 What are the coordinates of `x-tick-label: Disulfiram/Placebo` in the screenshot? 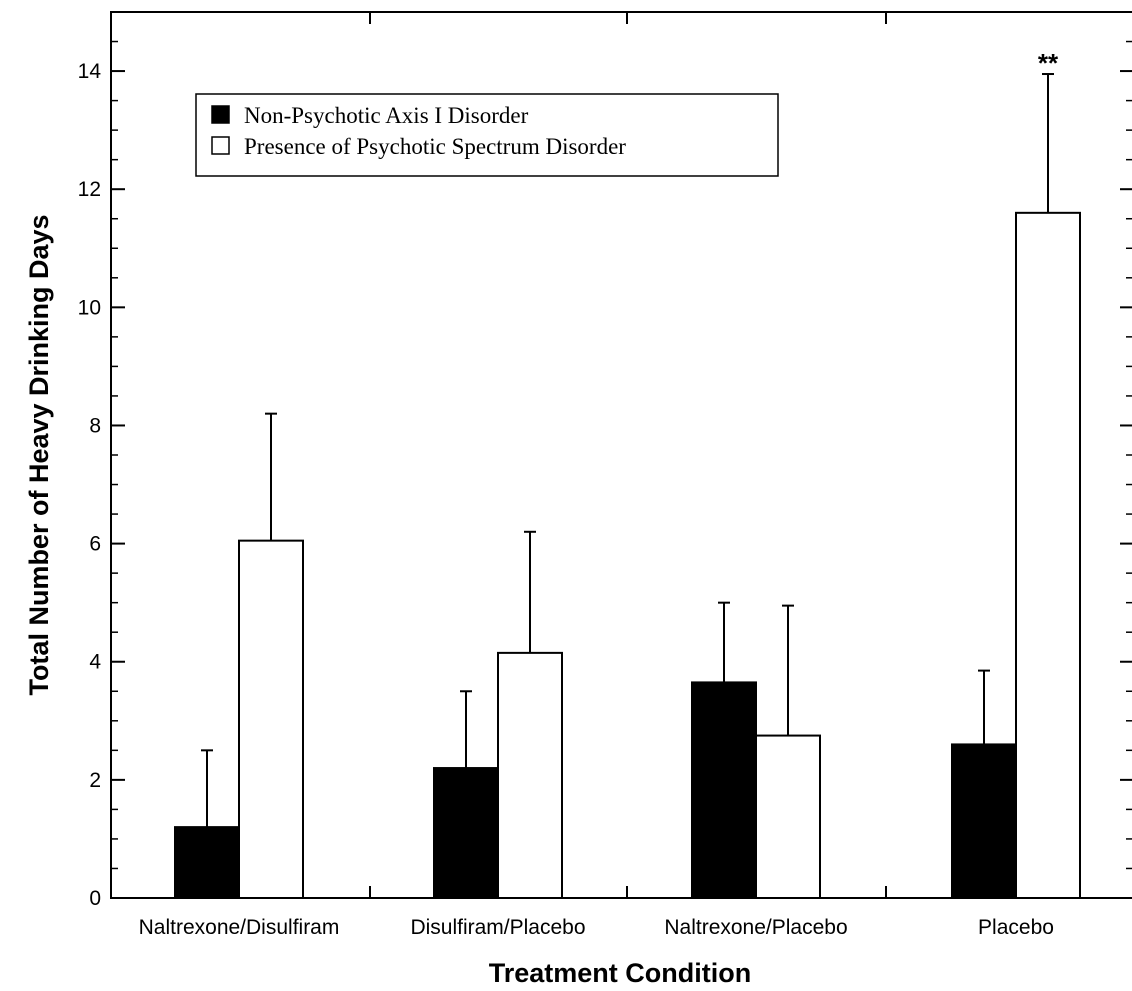 It's located at (497, 927).